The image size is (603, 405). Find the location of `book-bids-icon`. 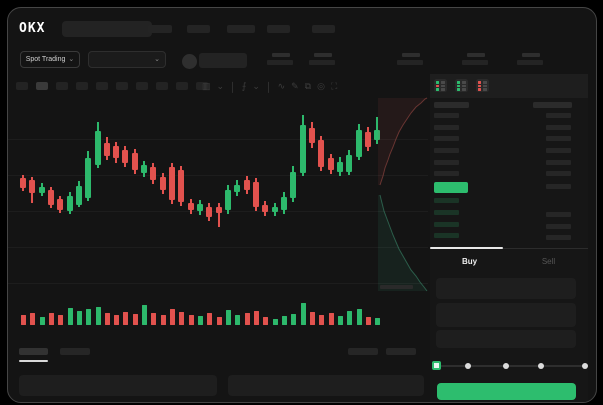

book-bids-icon is located at coordinates (461, 85).